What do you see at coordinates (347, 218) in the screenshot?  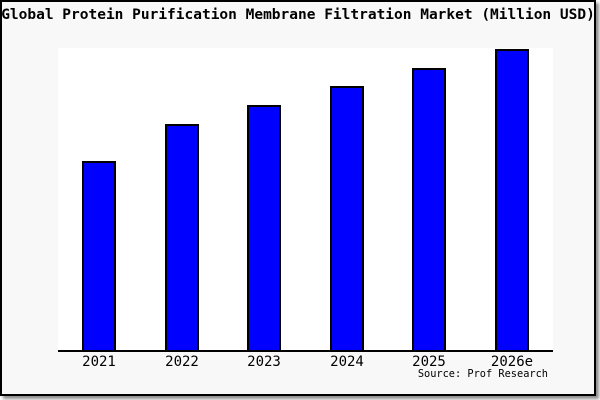 I see `bar-2024` at bounding box center [347, 218].